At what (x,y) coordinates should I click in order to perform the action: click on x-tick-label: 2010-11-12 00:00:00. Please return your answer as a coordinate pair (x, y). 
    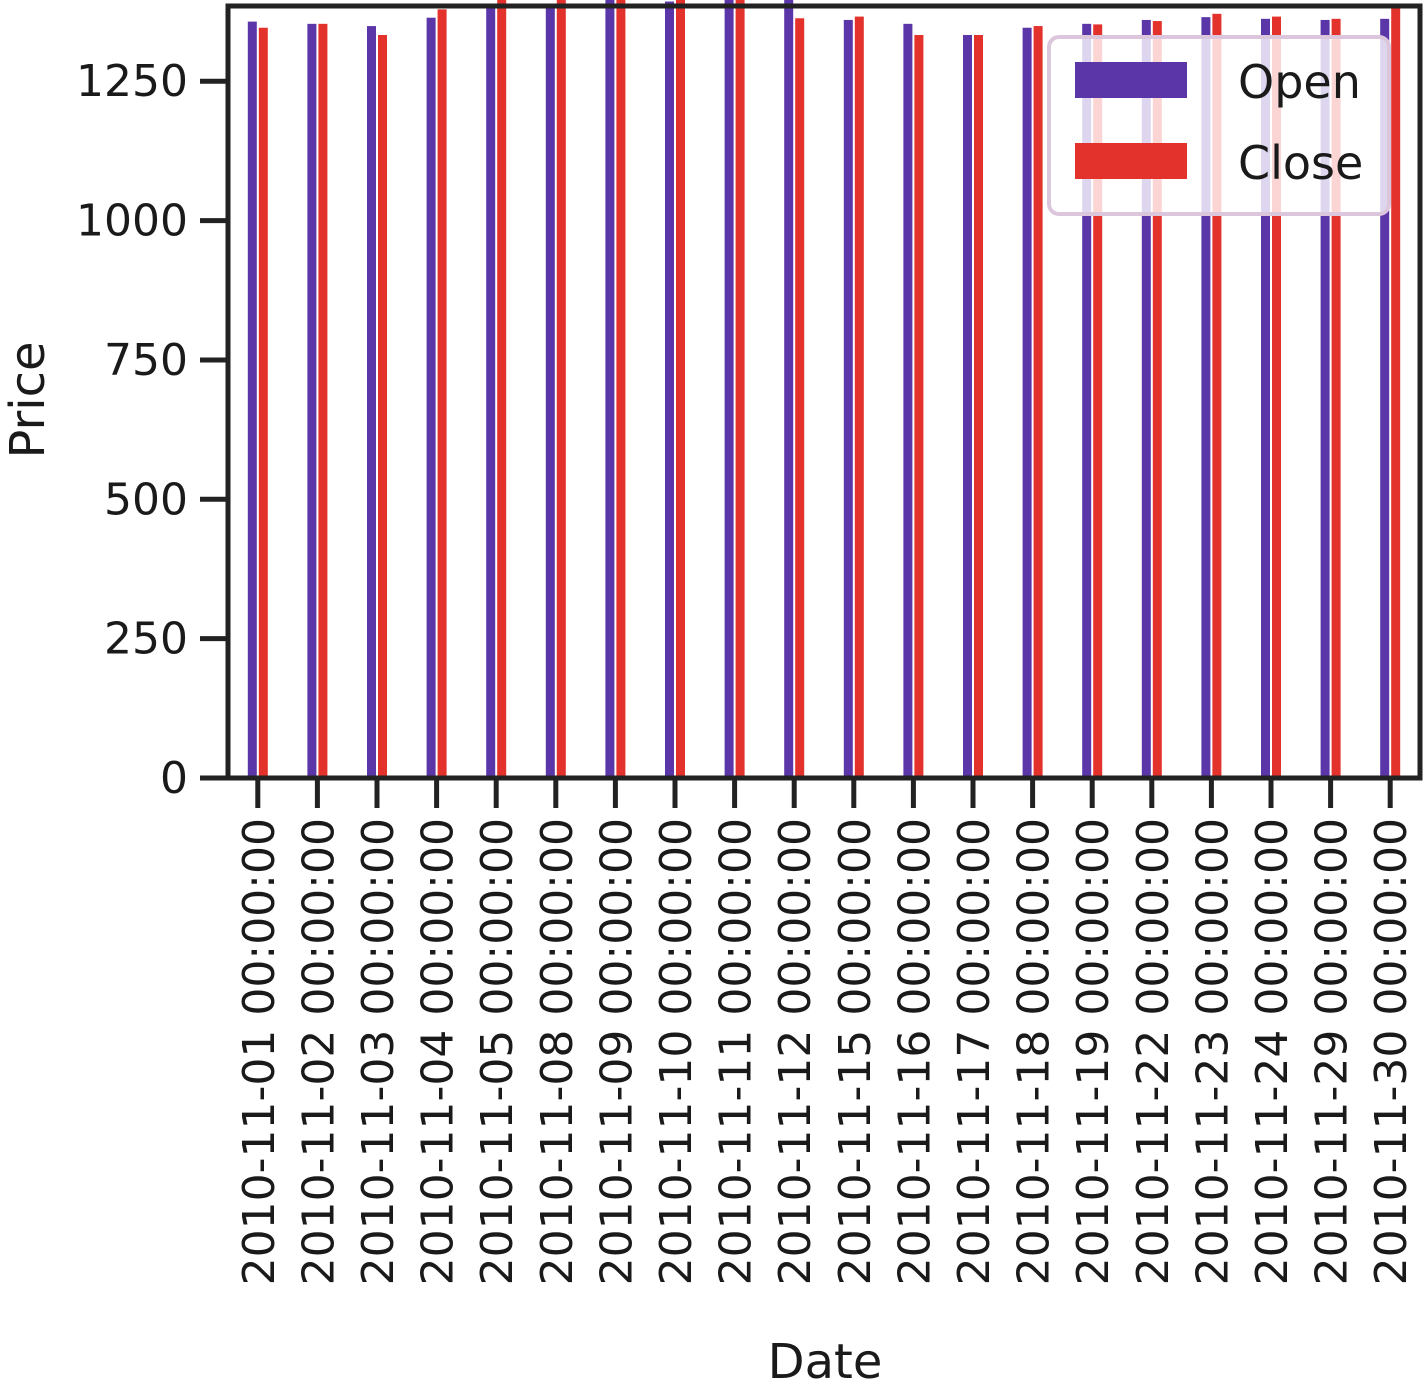
    Looking at the image, I should click on (795, 1051).